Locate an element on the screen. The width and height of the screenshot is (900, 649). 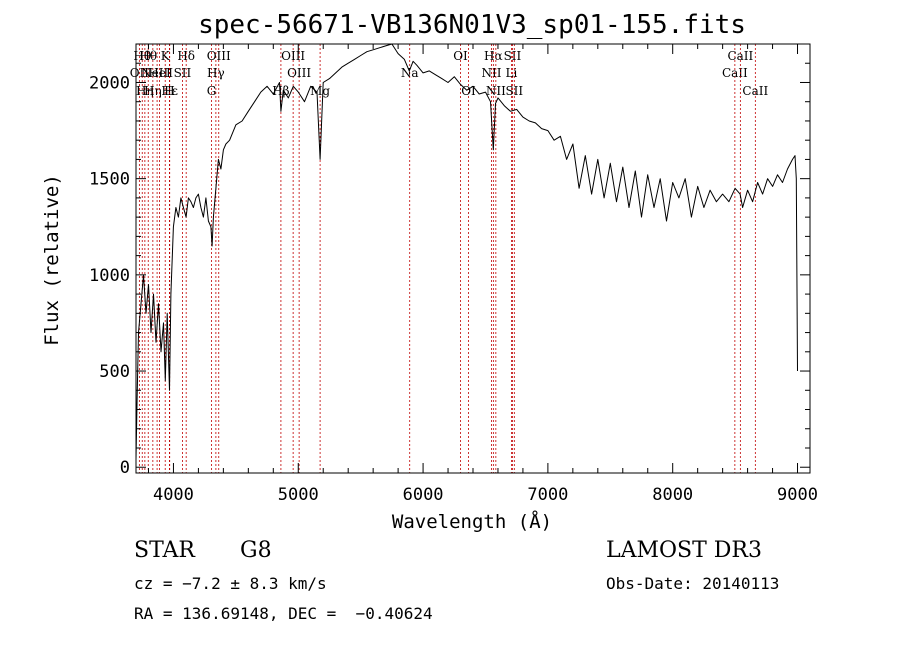
y-tick-label: 500 is located at coordinates (114, 372).